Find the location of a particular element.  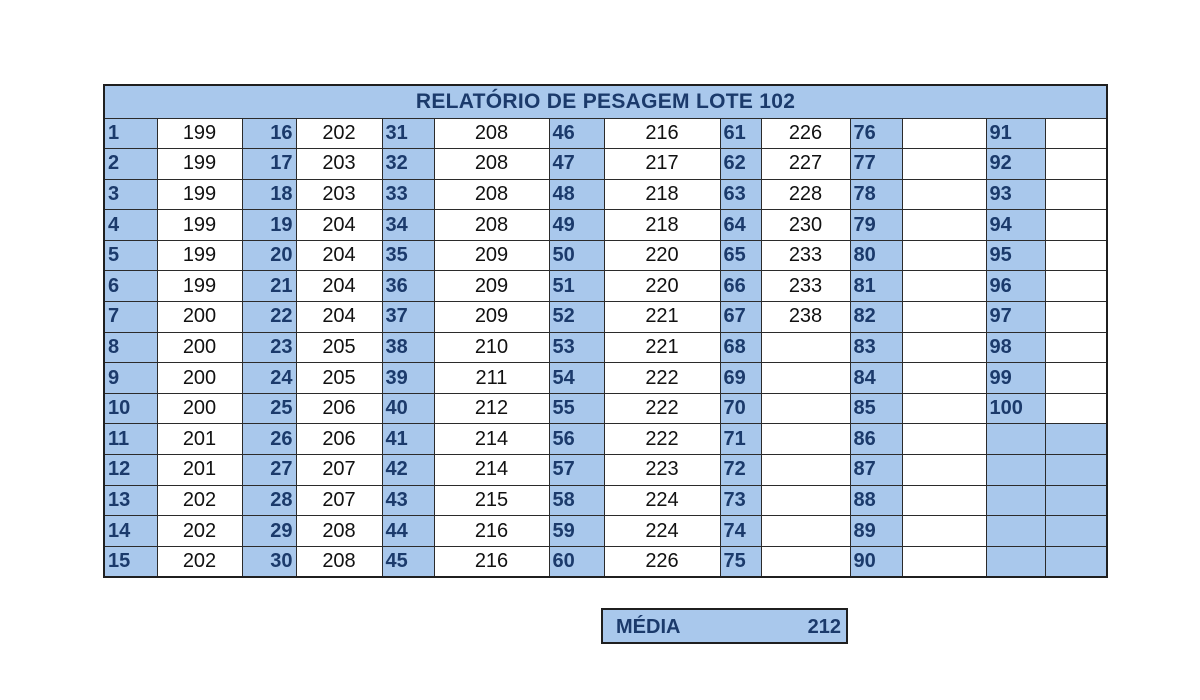

animal-number-cell: 65 is located at coordinates (740, 255).